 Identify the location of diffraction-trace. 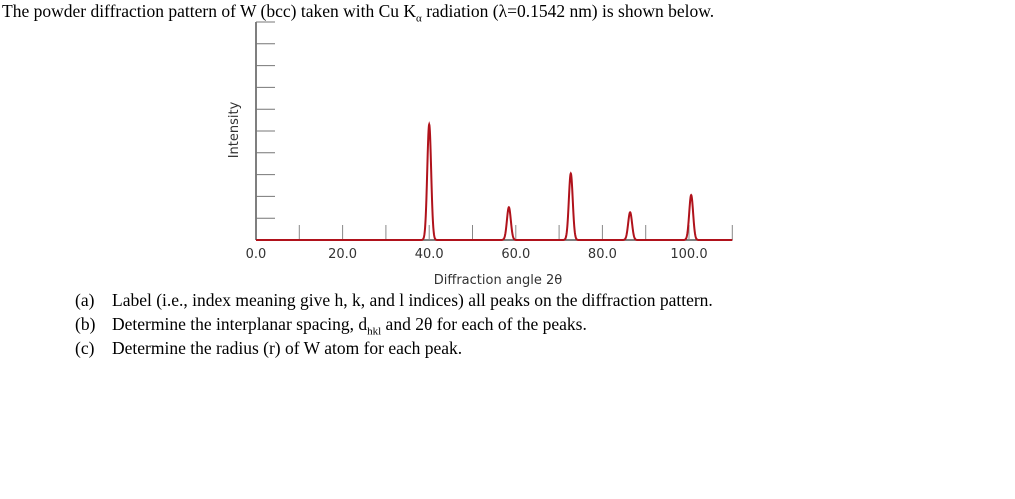
(494, 181).